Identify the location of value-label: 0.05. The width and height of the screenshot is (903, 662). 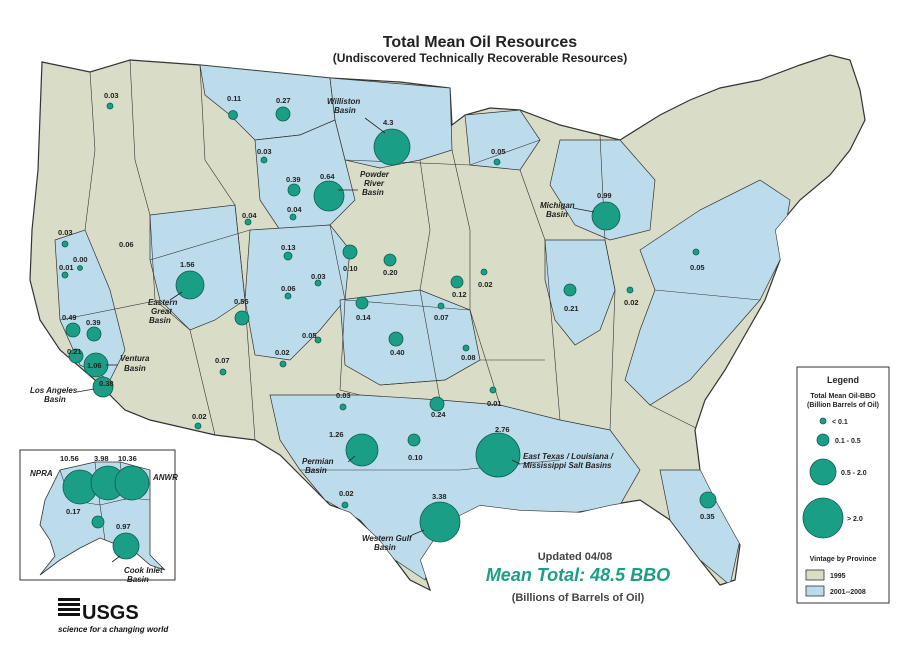
(697, 267).